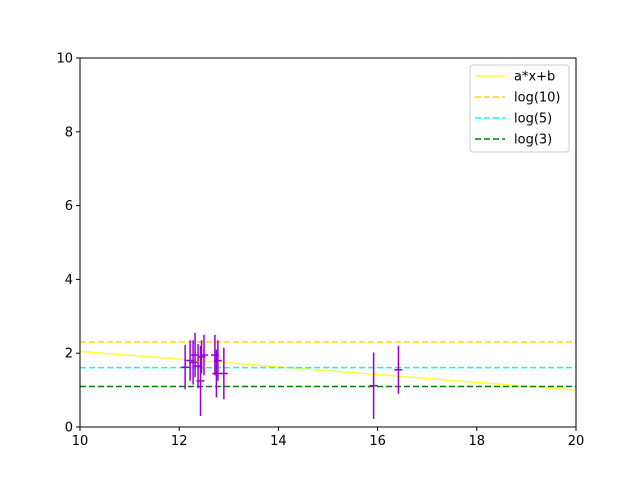 This screenshot has height=480, width=640. Describe the element at coordinates (292, 375) in the screenshot. I see `errorbar-points` at that location.